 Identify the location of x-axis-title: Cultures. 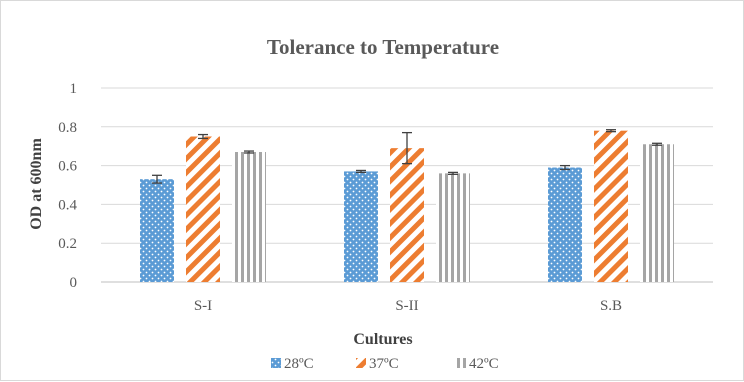
(382, 339).